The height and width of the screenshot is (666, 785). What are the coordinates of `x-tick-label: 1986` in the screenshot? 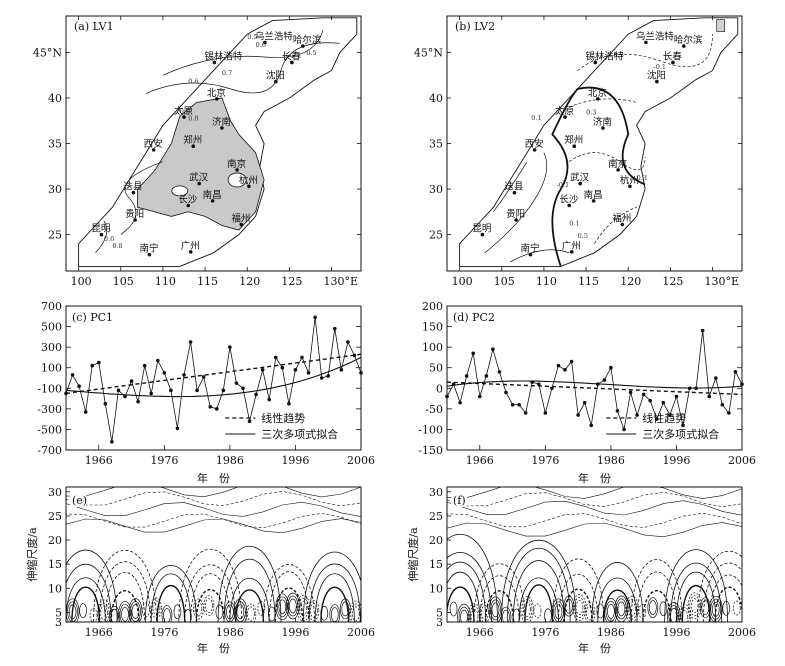 It's located at (611, 632).